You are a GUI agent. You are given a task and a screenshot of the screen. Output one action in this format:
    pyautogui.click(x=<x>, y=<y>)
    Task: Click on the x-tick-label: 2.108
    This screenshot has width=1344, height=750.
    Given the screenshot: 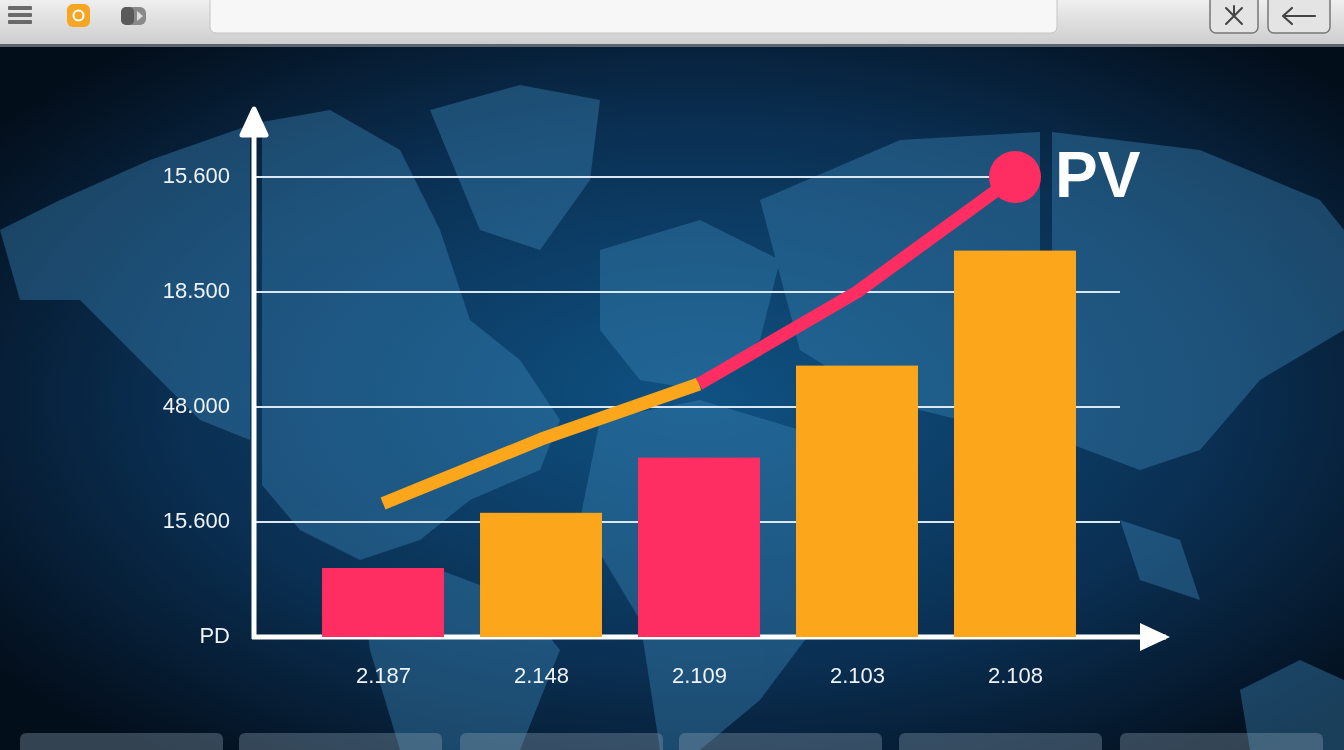 What is the action you would take?
    pyautogui.click(x=1015, y=675)
    